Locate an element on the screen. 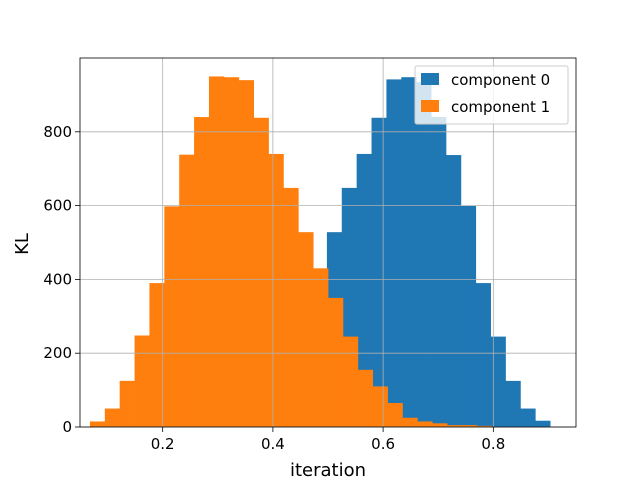  legend-label-component-0: component 0 is located at coordinates (500, 80).